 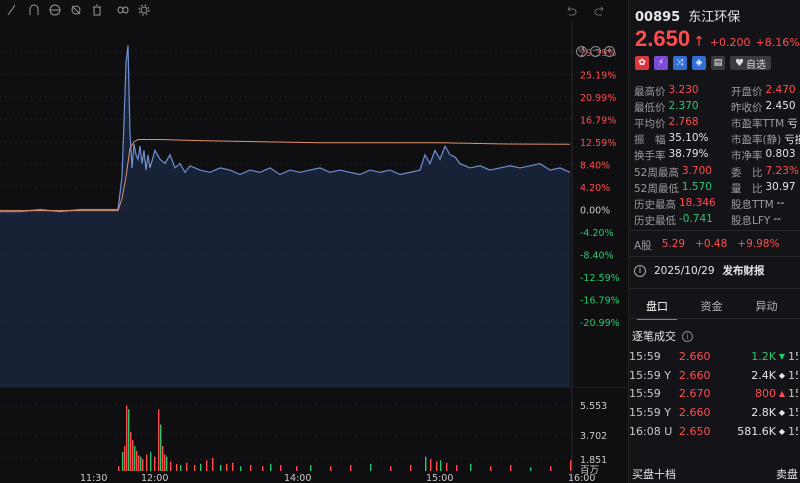 What do you see at coordinates (154, 478) in the screenshot?
I see `x-tick-label: 12:00` at bounding box center [154, 478].